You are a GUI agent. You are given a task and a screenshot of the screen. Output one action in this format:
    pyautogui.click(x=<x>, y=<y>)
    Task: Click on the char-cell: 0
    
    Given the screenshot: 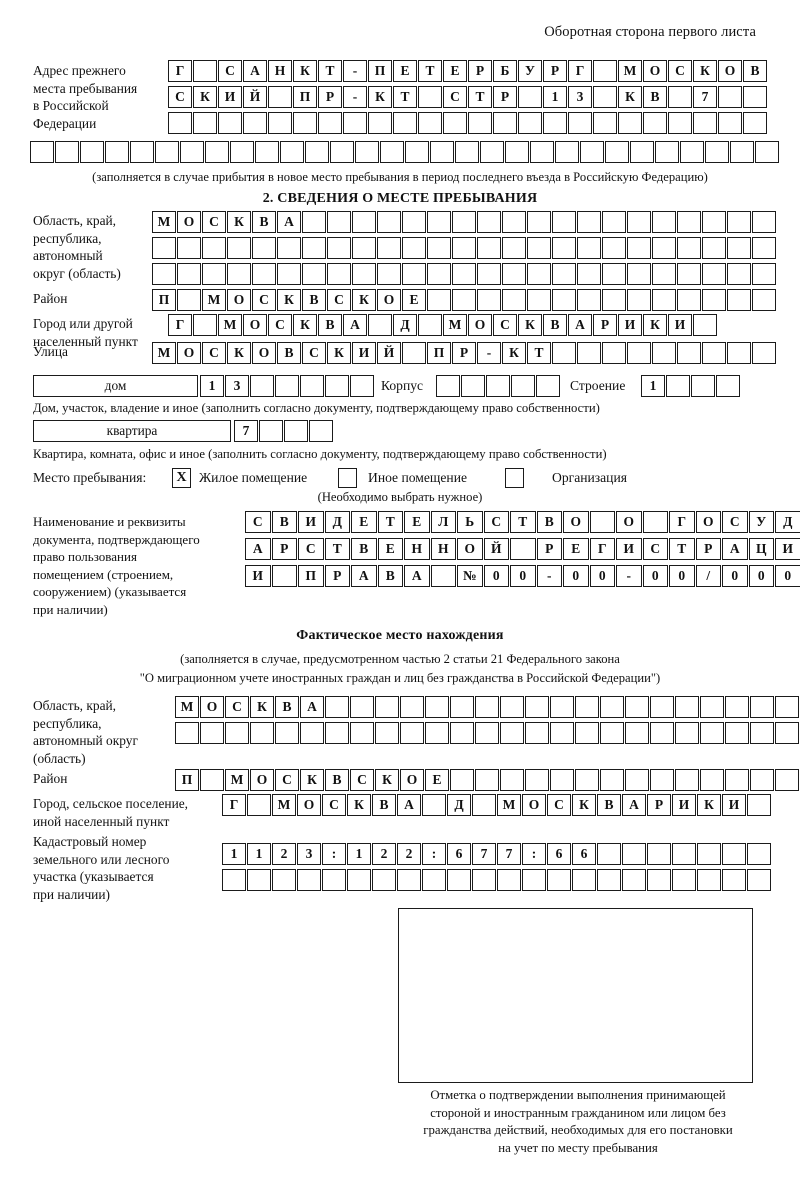 What is the action you would take?
    pyautogui.click(x=787, y=576)
    